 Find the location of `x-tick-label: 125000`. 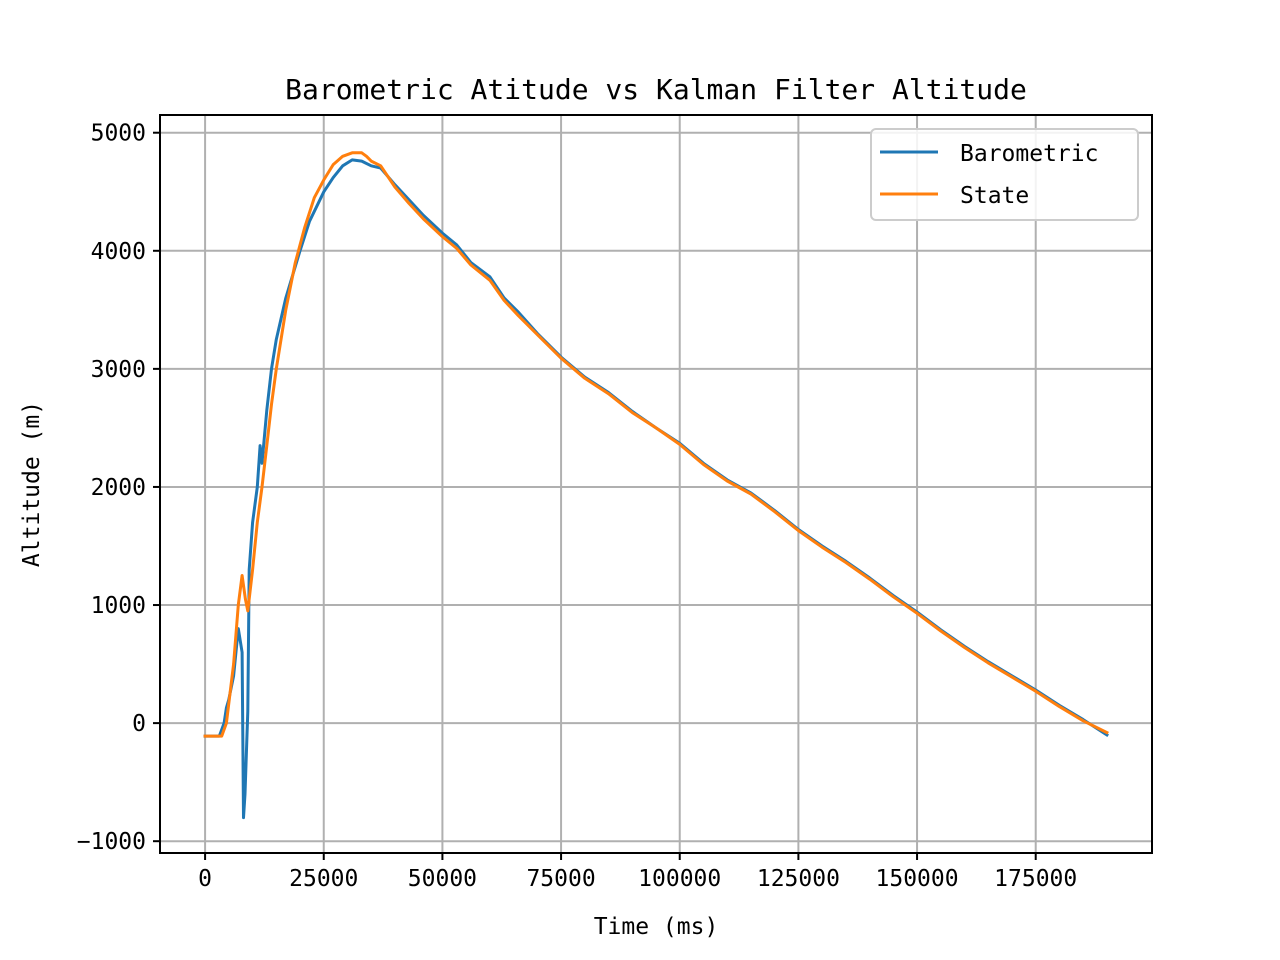

x-tick-label: 125000 is located at coordinates (798, 879).